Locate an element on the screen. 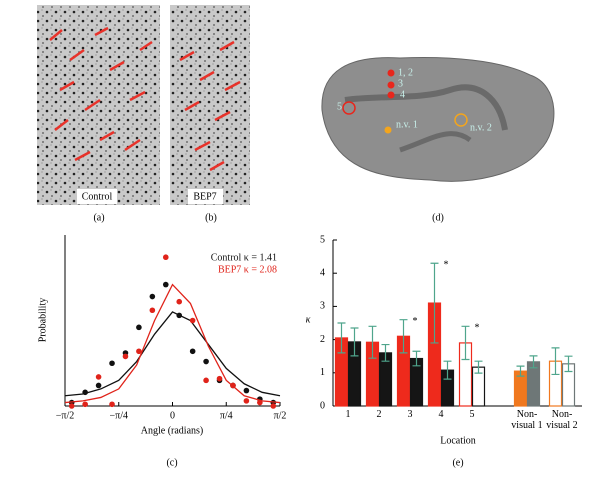 The width and height of the screenshot is (600, 486). x-tick-label: 3 is located at coordinates (410, 414).